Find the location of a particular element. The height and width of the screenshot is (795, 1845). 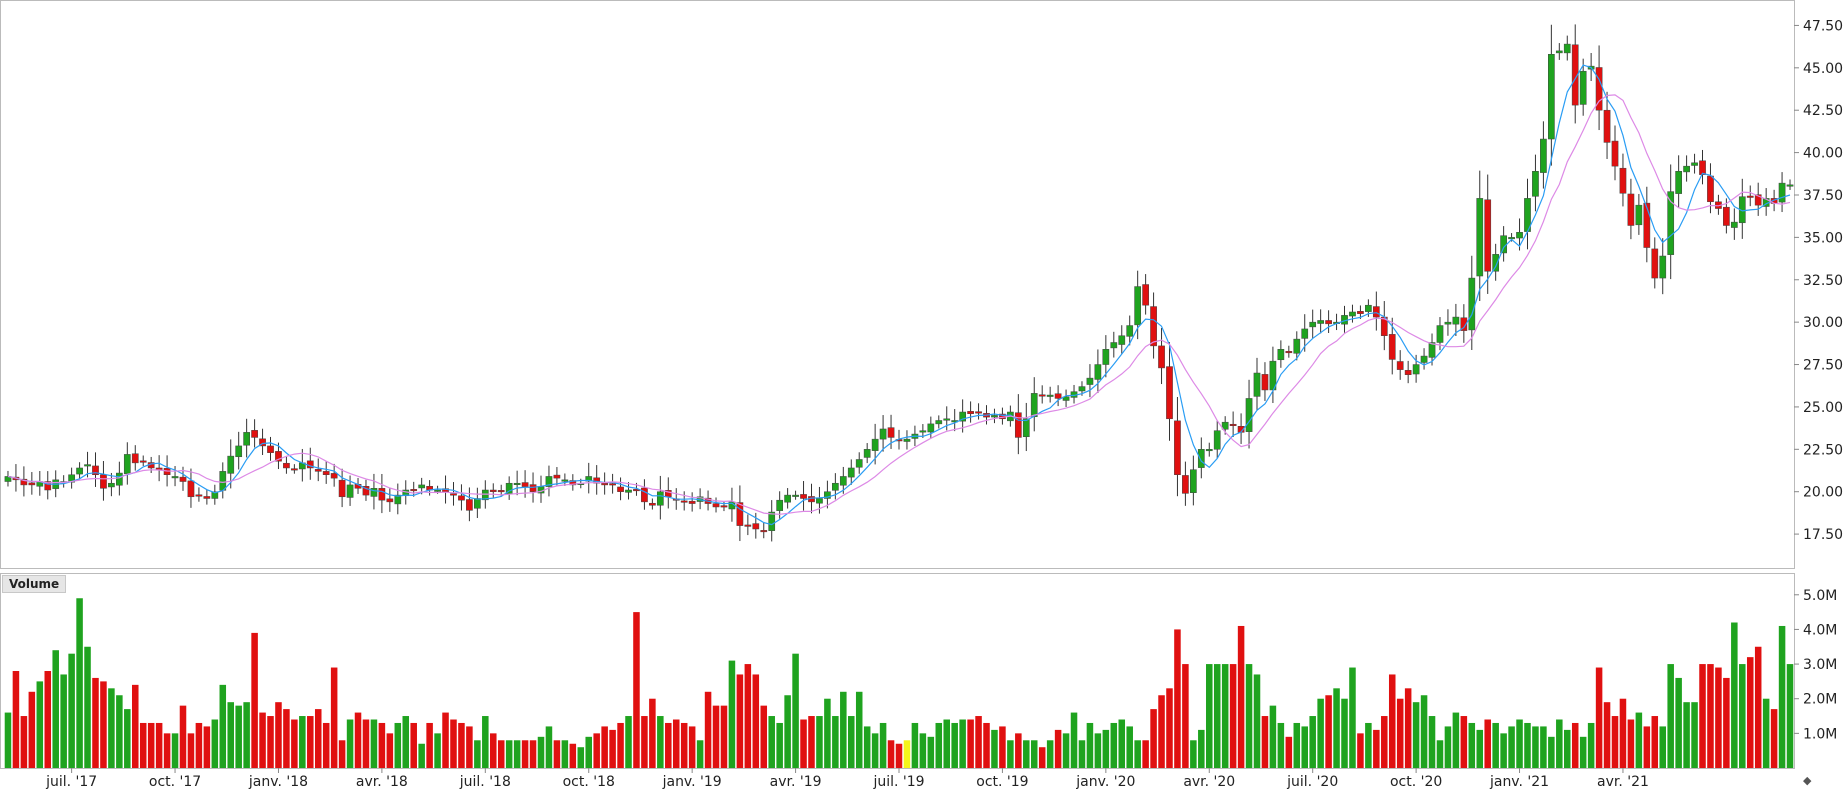

diamond-icon: ◆ is located at coordinates (1807, 780).